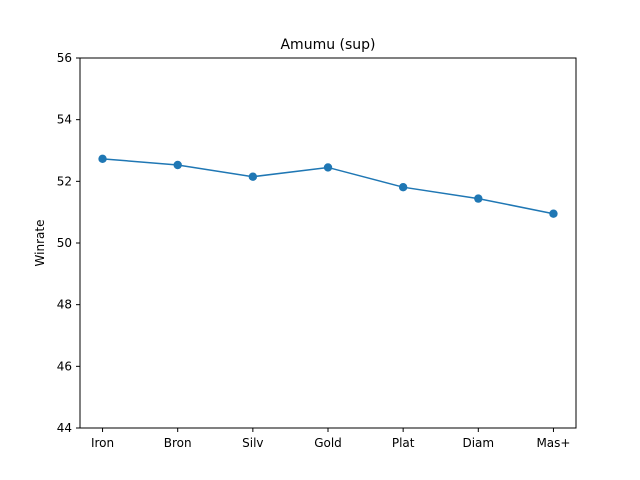  Describe the element at coordinates (64, 305) in the screenshot. I see `y-tick-label: 48` at that location.